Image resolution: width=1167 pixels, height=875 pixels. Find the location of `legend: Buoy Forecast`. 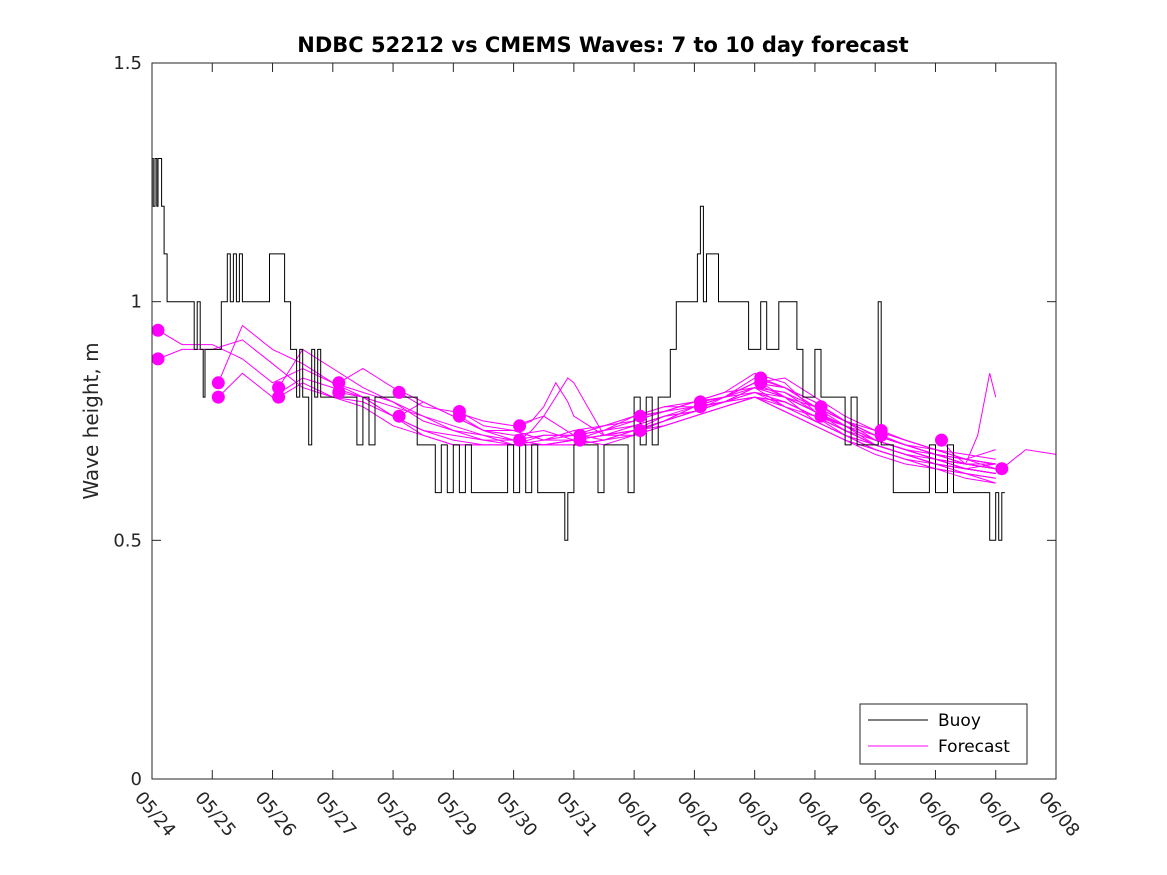

legend: Buoy Forecast is located at coordinates (943, 734).